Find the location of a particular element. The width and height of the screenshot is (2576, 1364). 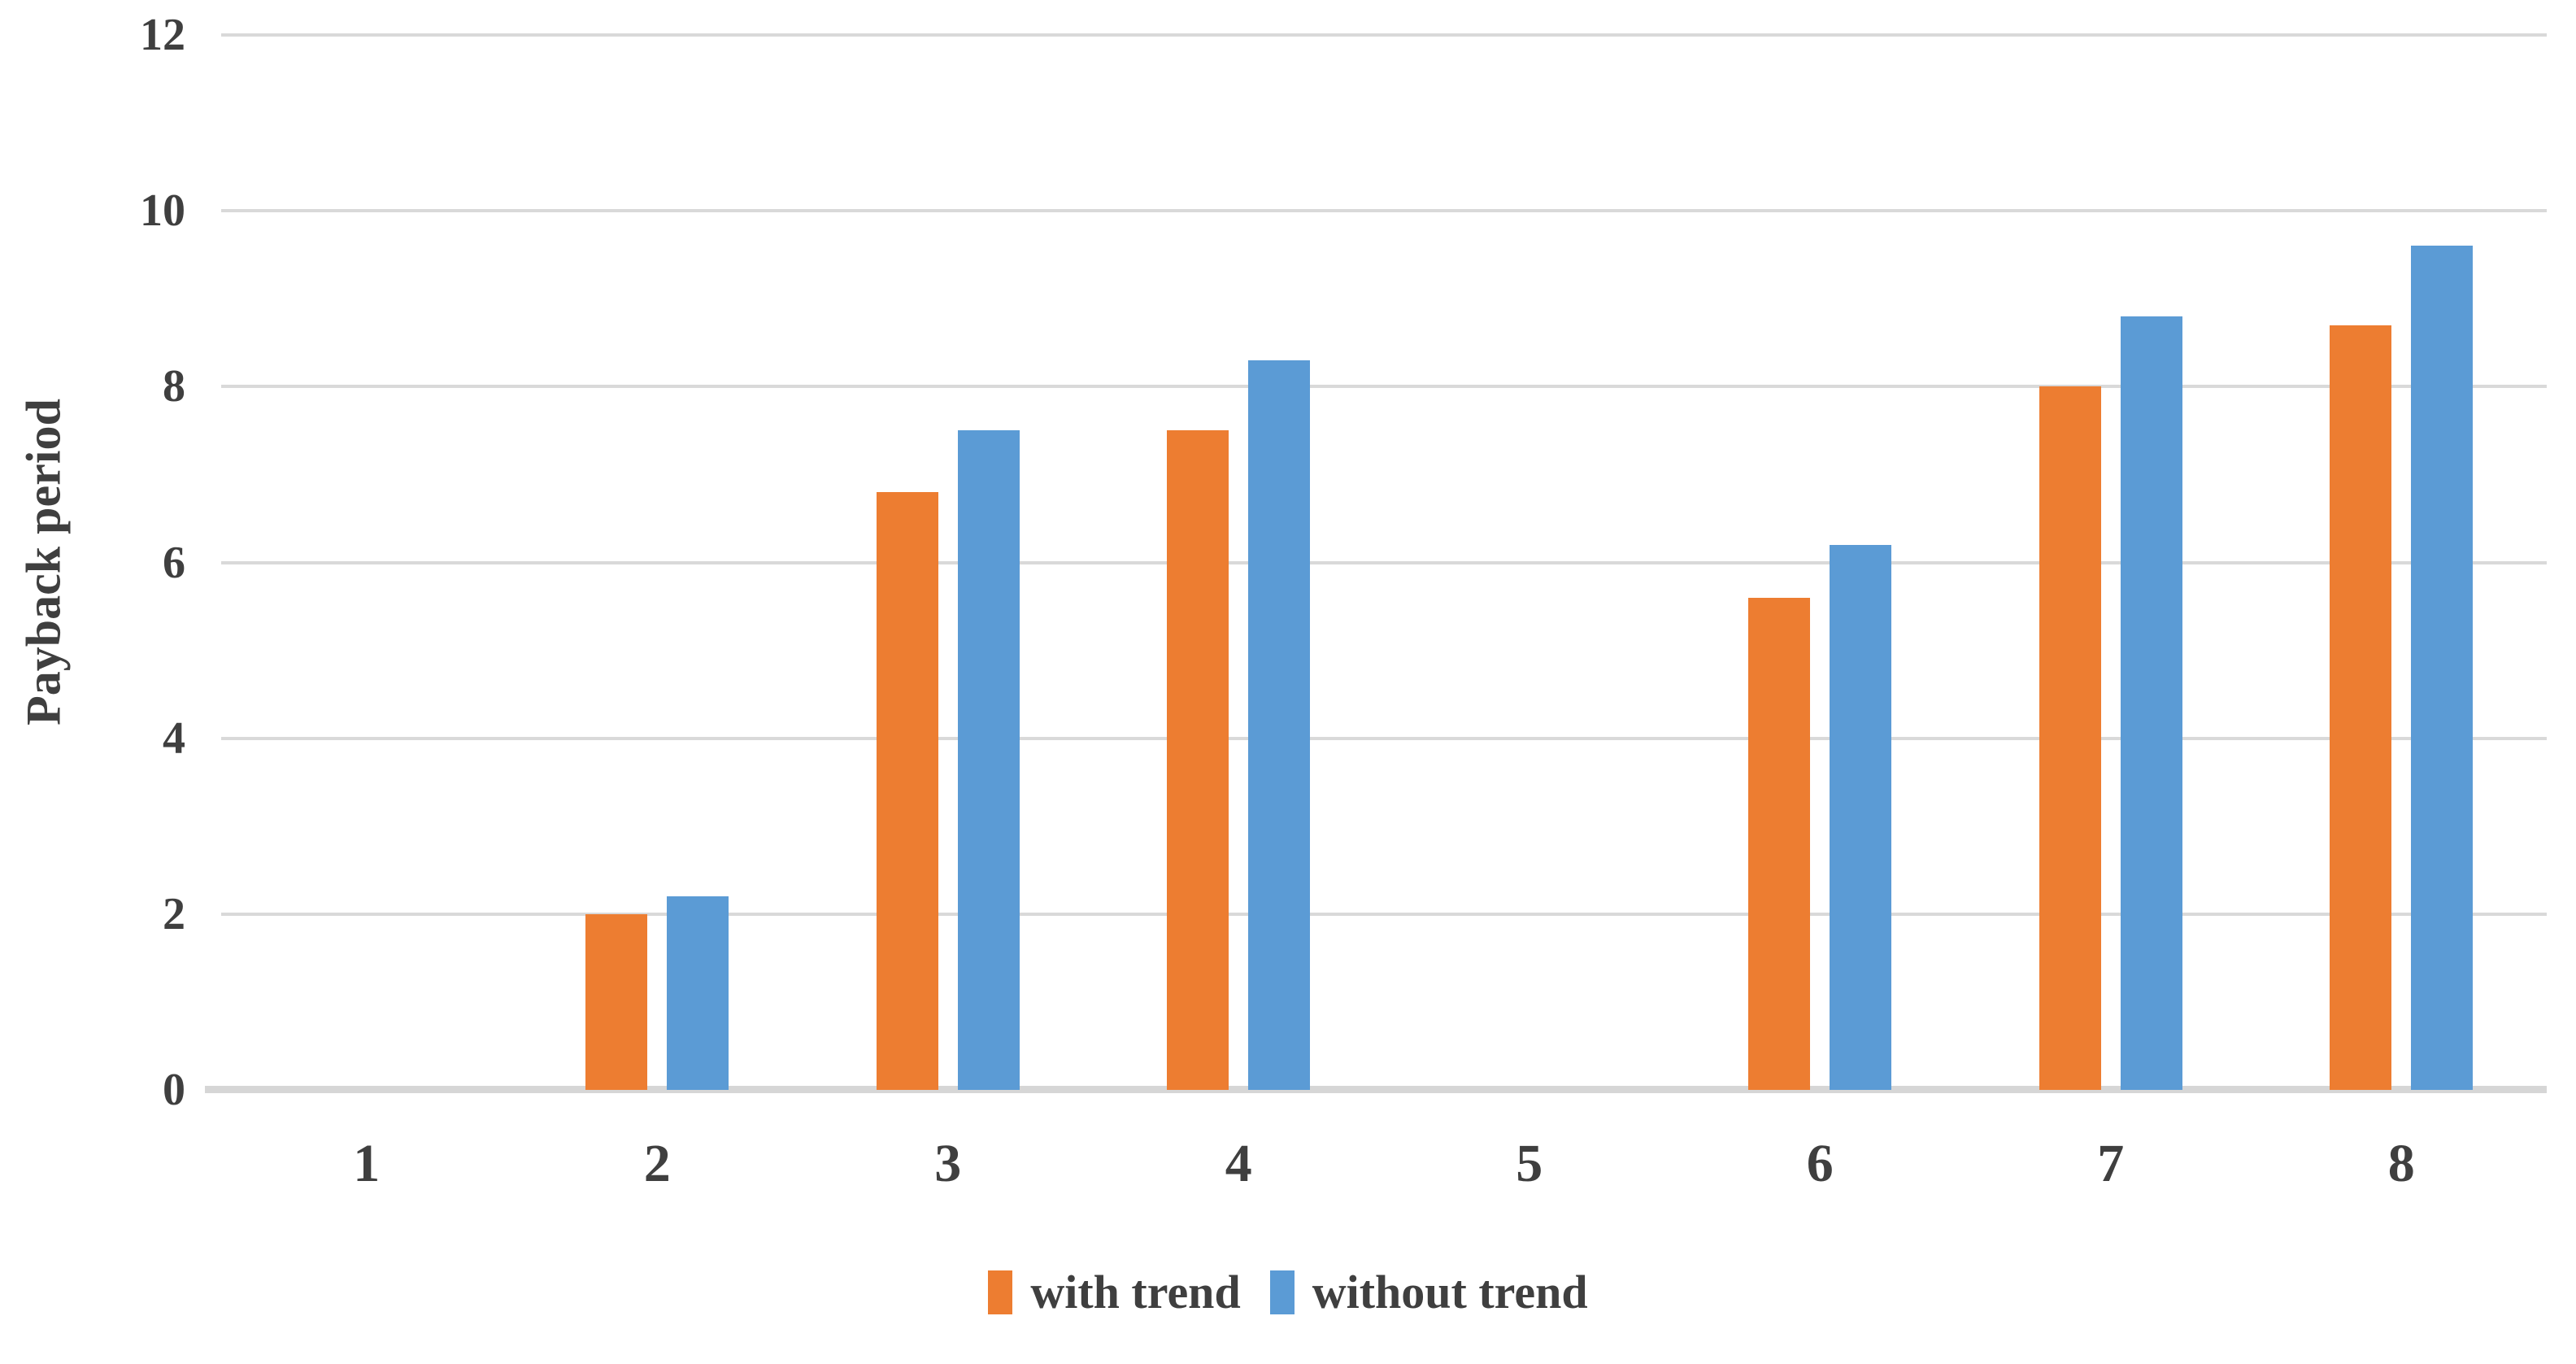

x-tick-label-2: 2 is located at coordinates (657, 1164).